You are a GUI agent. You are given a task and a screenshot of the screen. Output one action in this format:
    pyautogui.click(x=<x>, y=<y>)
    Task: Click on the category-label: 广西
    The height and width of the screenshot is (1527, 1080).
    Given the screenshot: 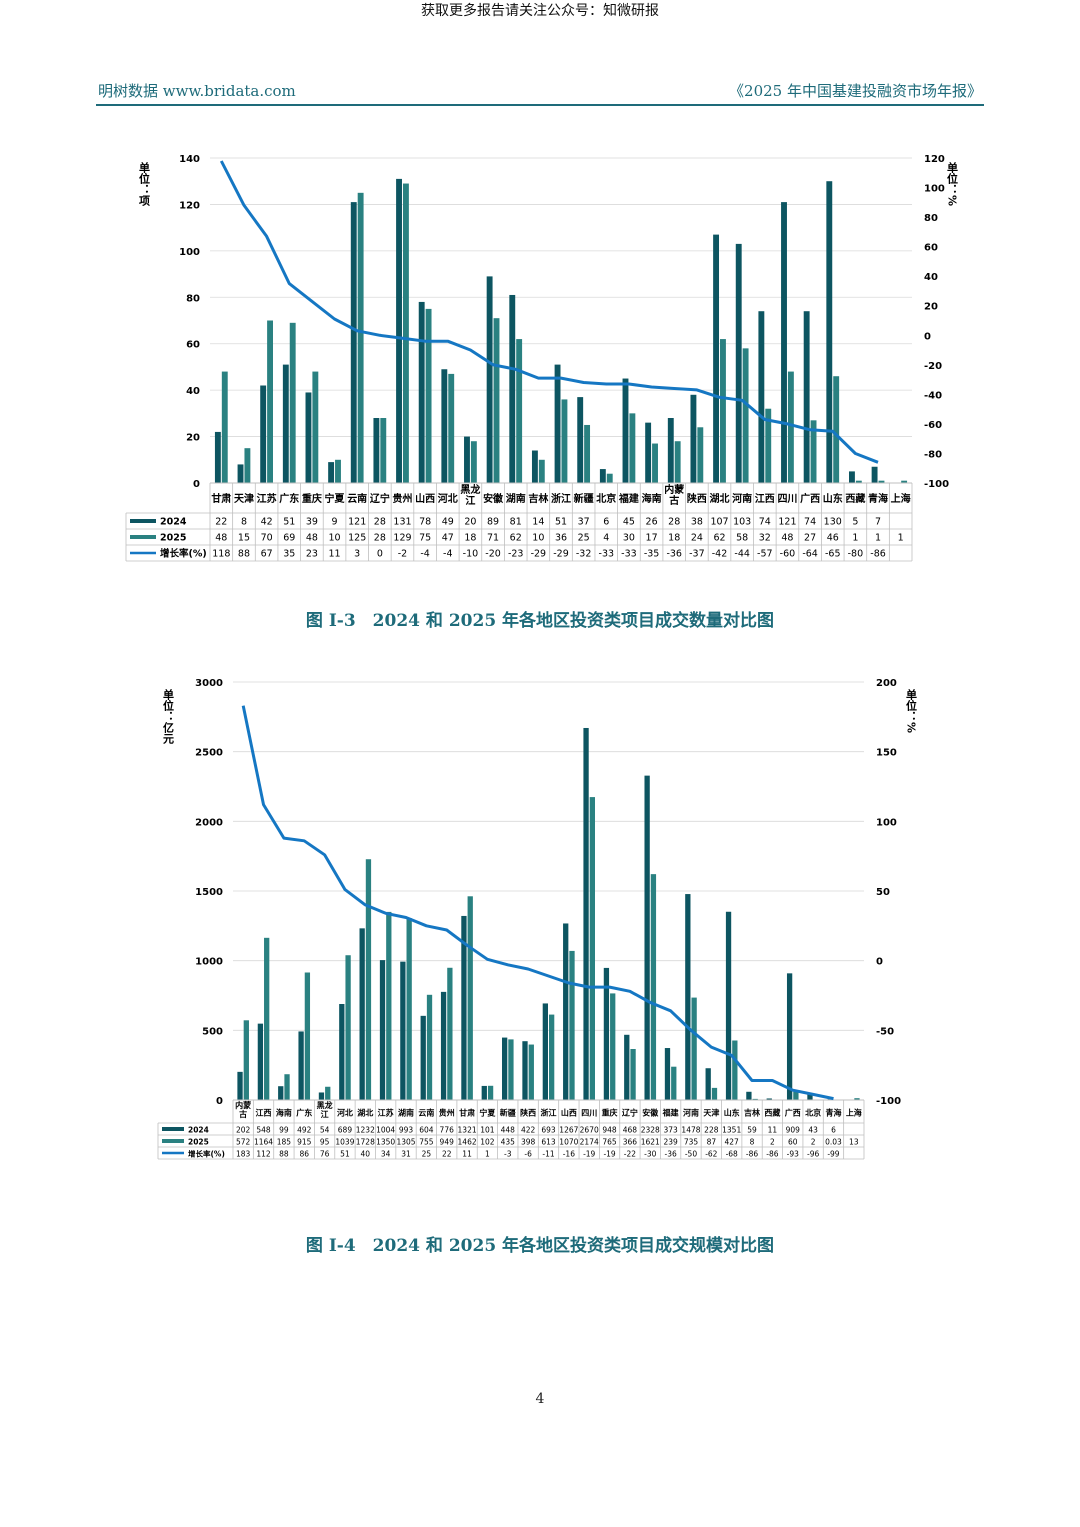 What is the action you would take?
    pyautogui.click(x=810, y=498)
    